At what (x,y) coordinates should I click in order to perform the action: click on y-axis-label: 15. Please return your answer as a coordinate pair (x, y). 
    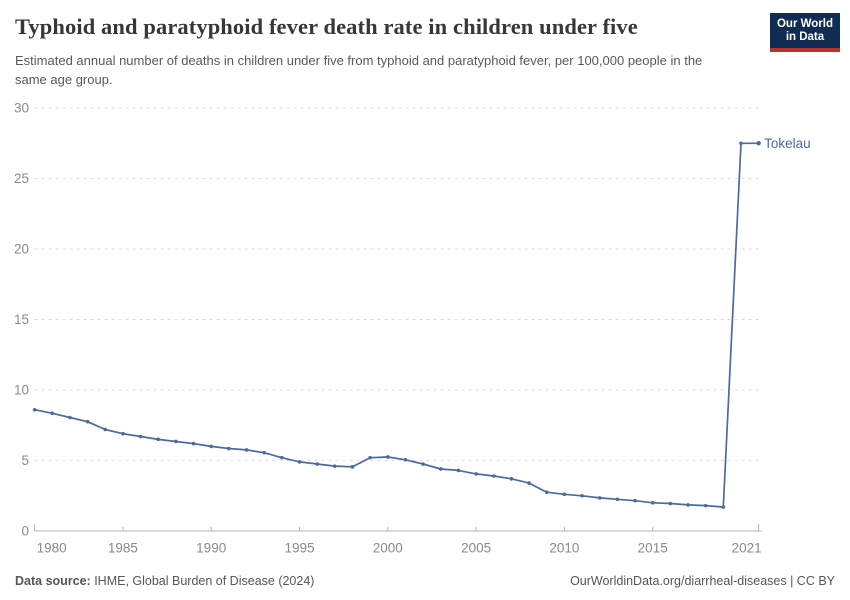
    Looking at the image, I should click on (21, 319).